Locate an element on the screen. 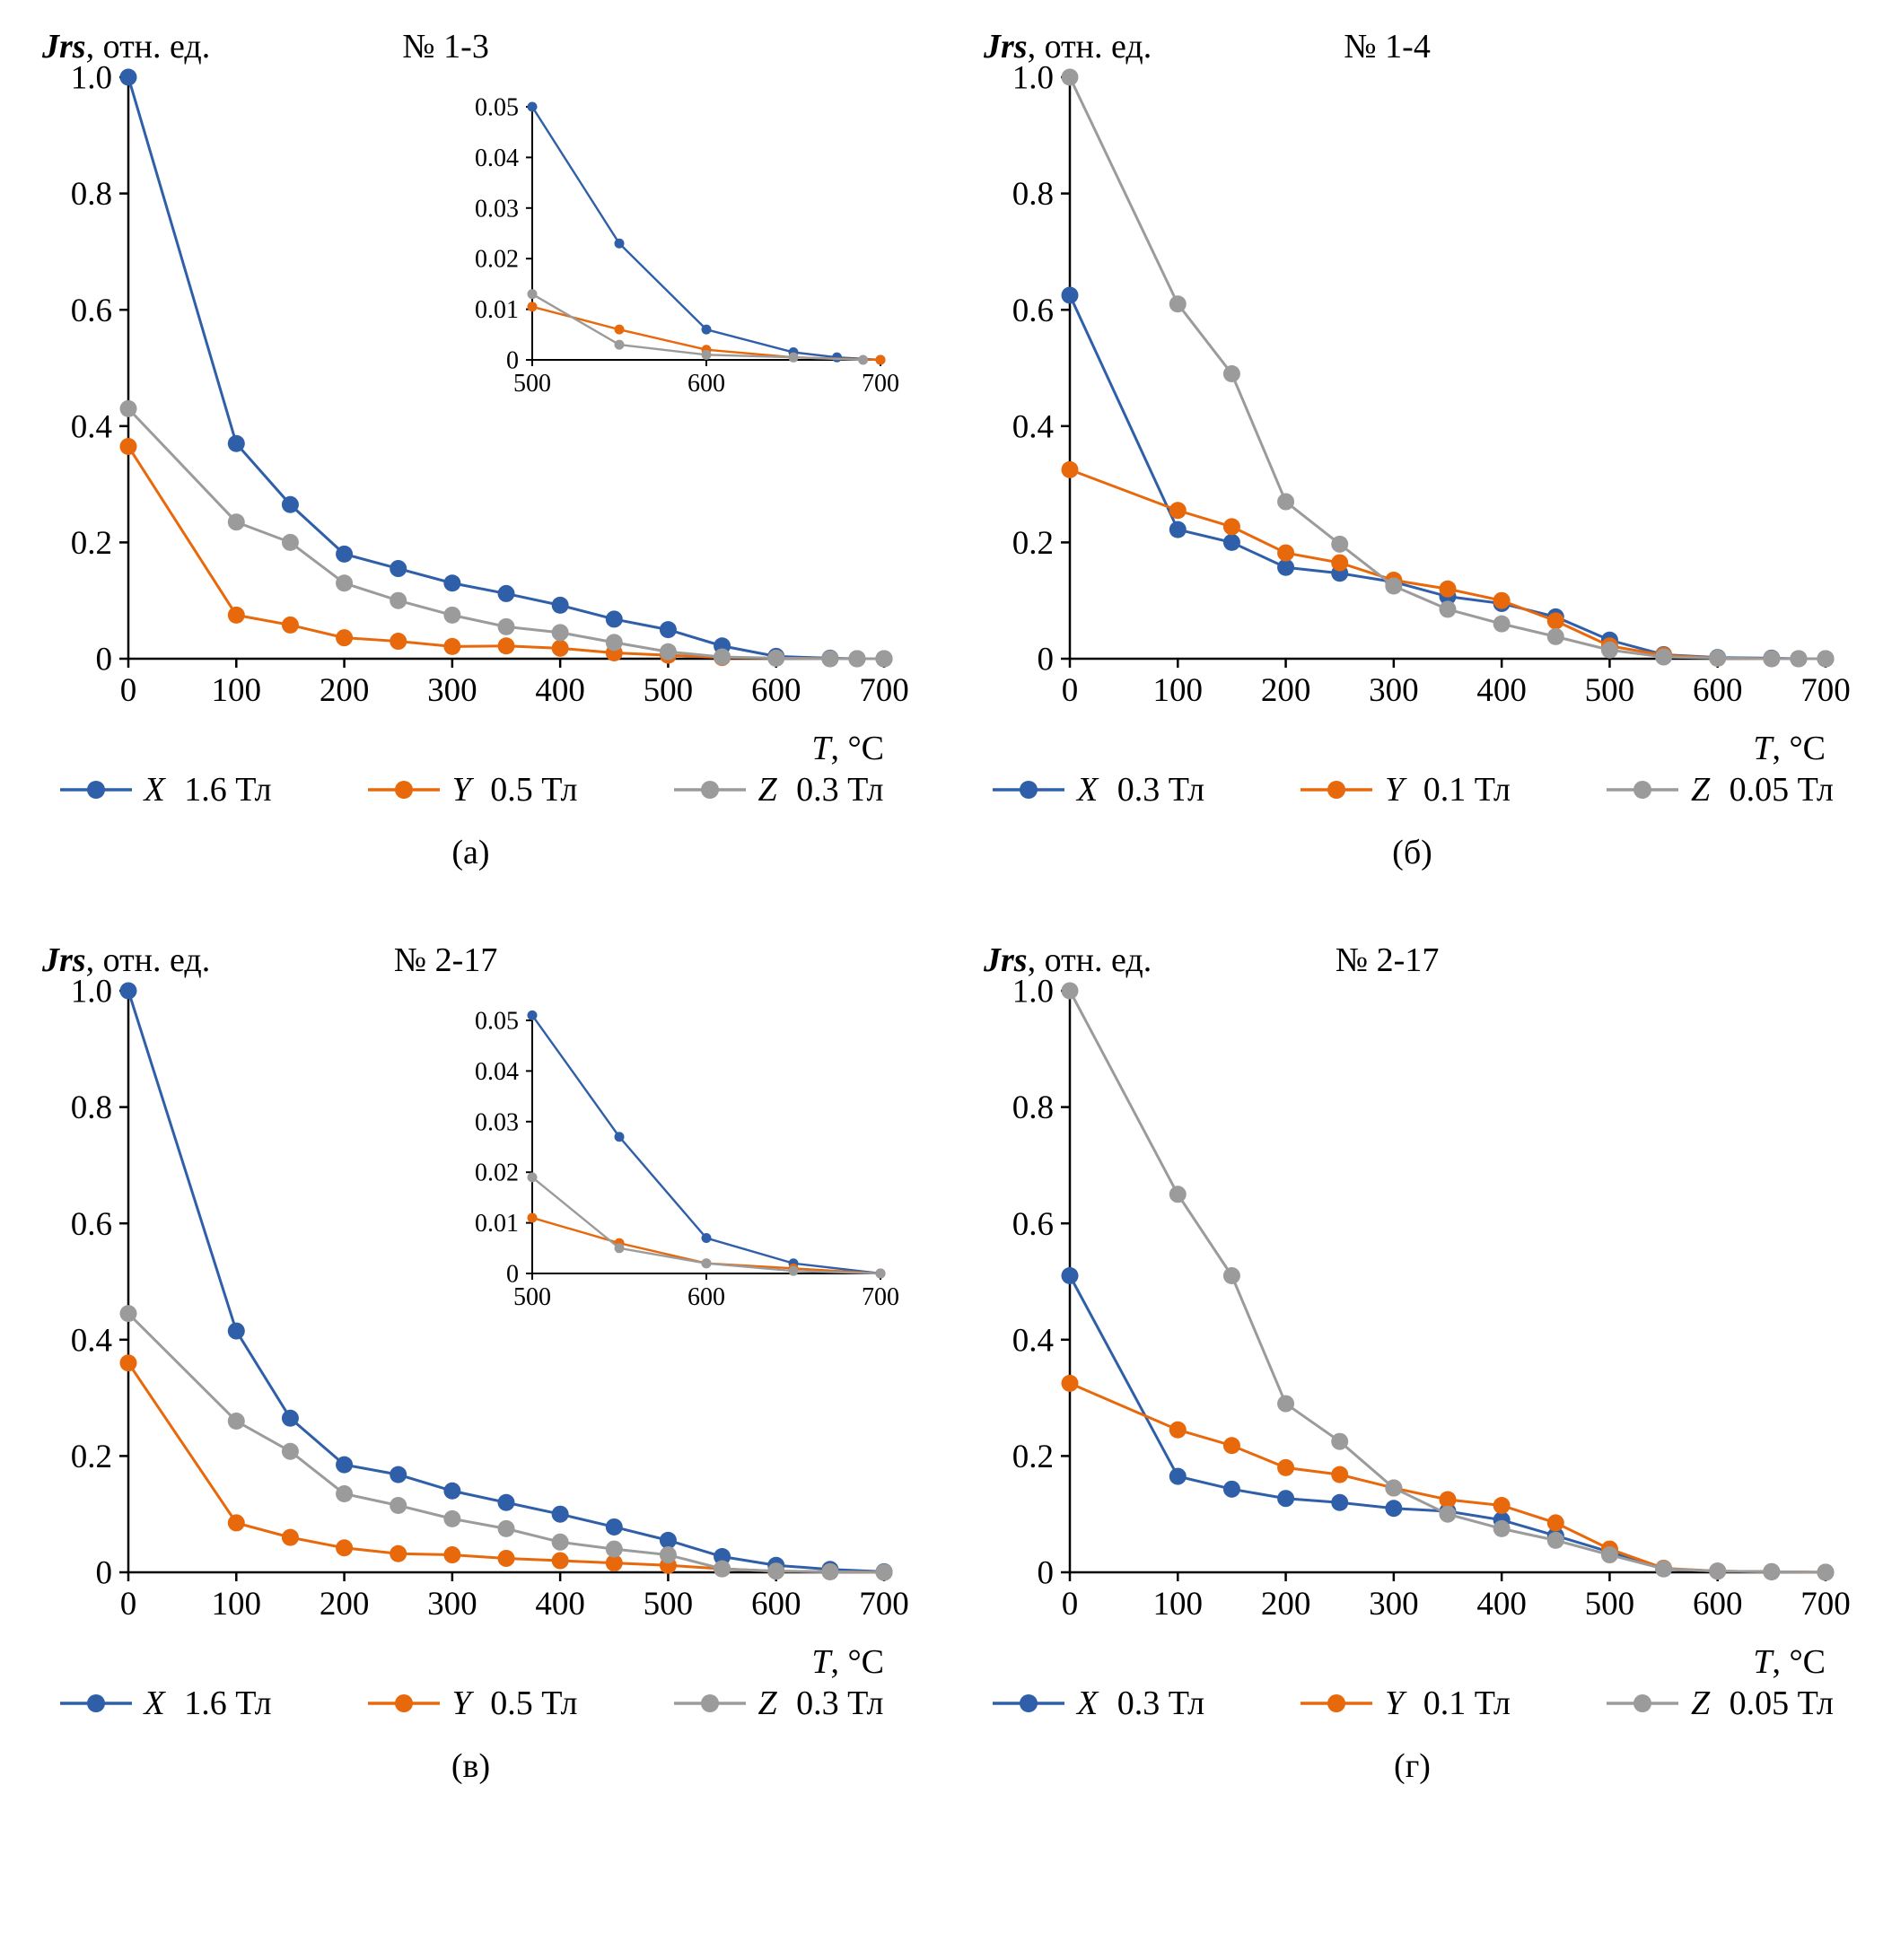 Image resolution: width=1883 pixels, height=1960 pixels. caption-g: (г) is located at coordinates (1412, 1766).